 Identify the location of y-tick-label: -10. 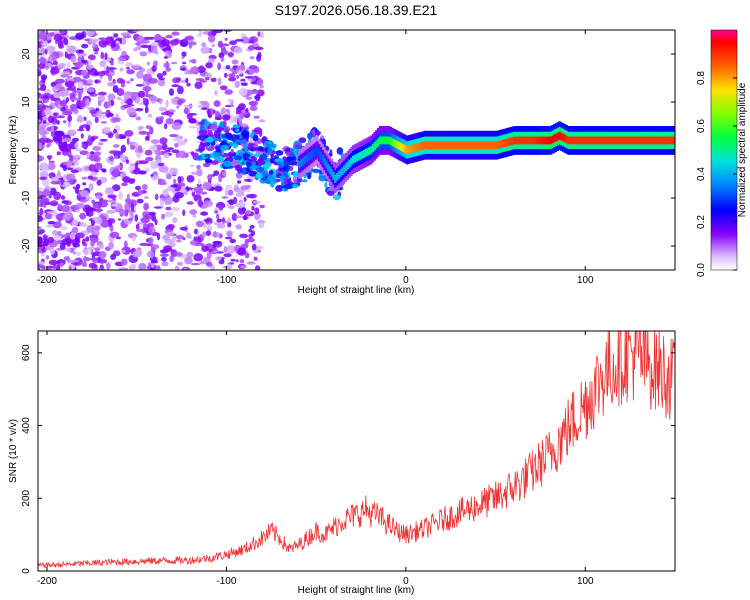
(26, 197).